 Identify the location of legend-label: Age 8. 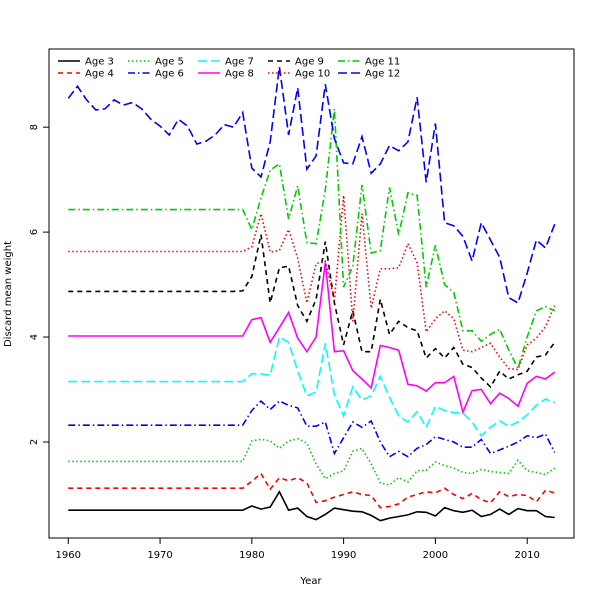
(239, 74).